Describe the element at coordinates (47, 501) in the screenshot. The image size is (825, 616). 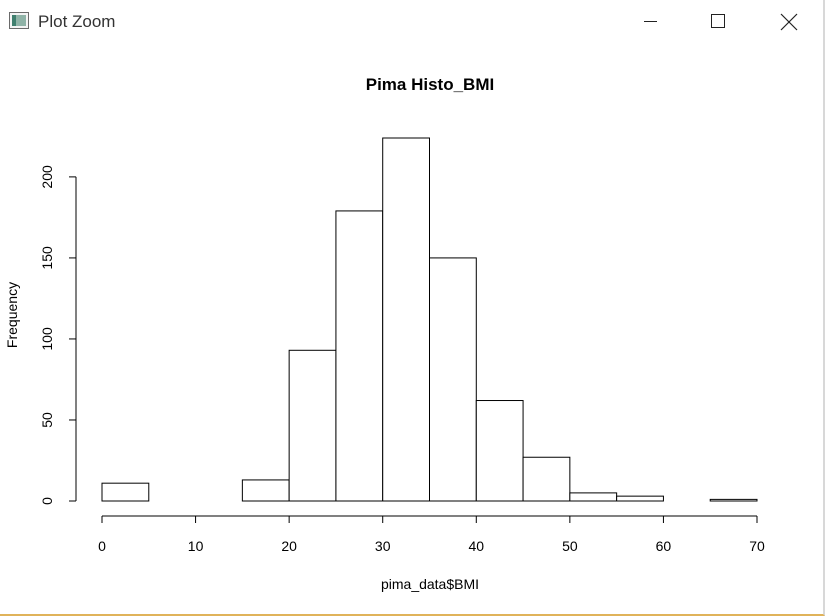
I see `y-tick-label: 0` at that location.